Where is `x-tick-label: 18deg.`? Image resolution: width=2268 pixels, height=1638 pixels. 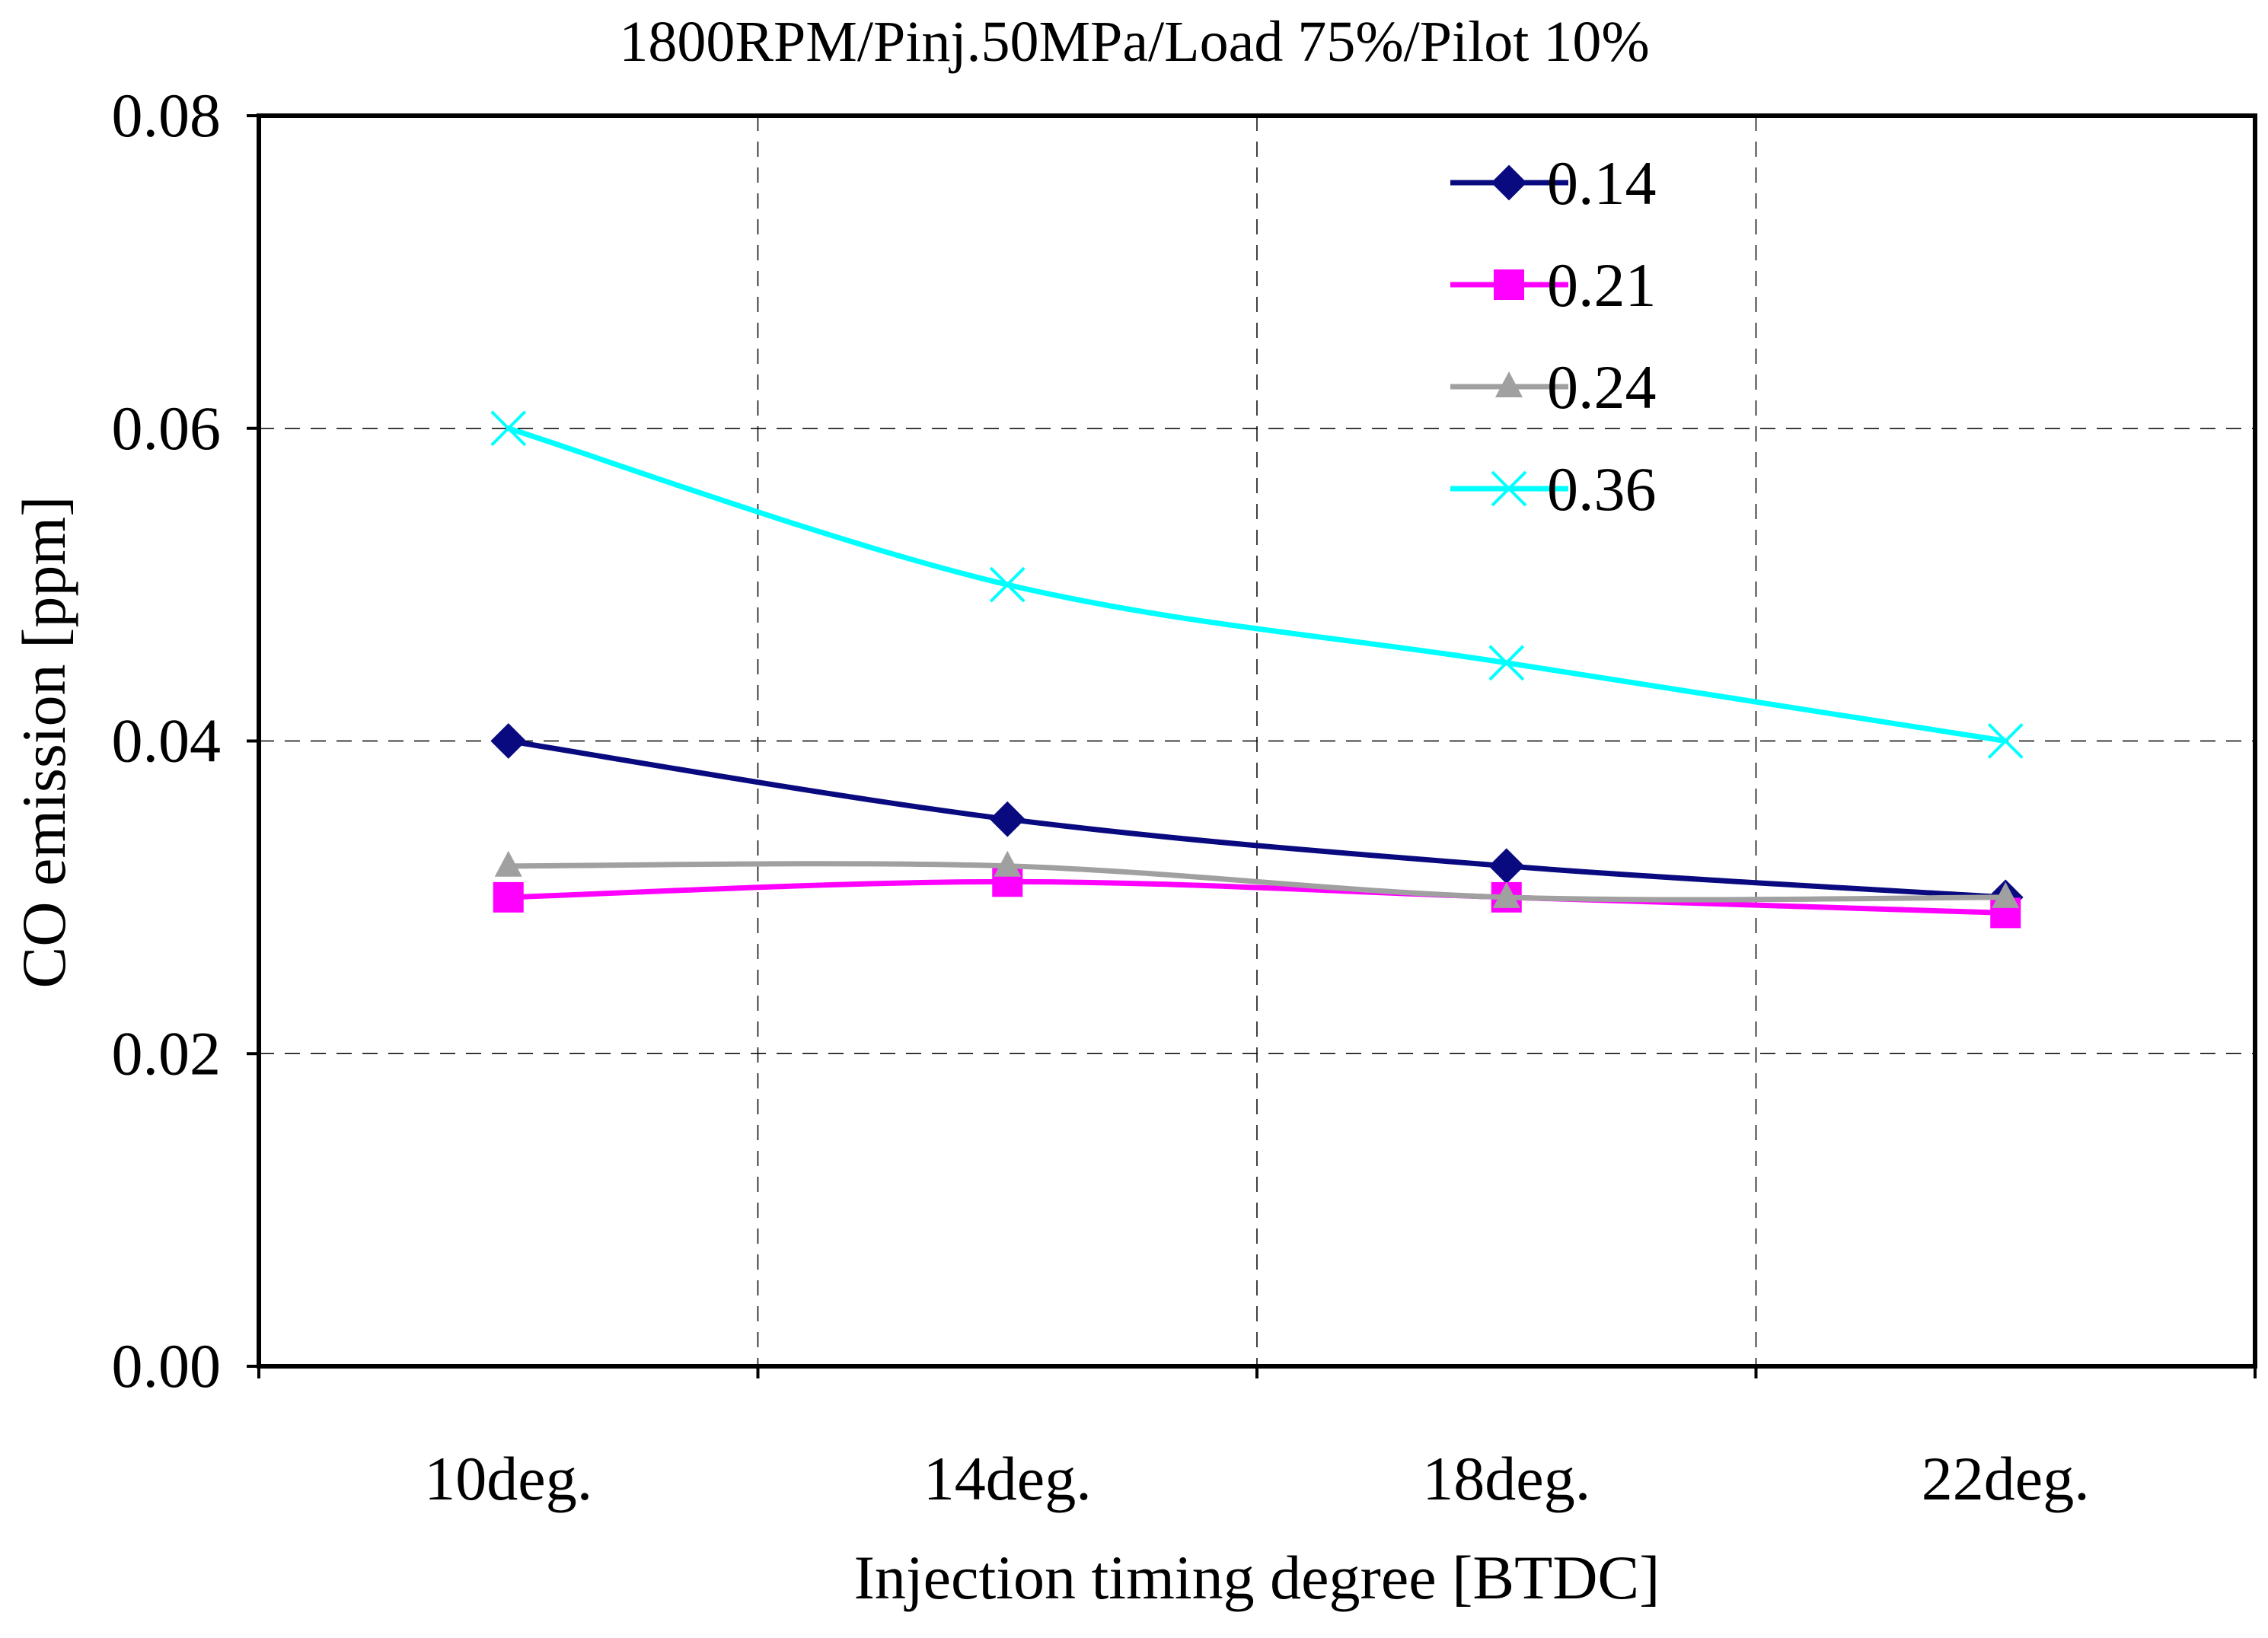 x-tick-label: 18deg. is located at coordinates (1506, 1478).